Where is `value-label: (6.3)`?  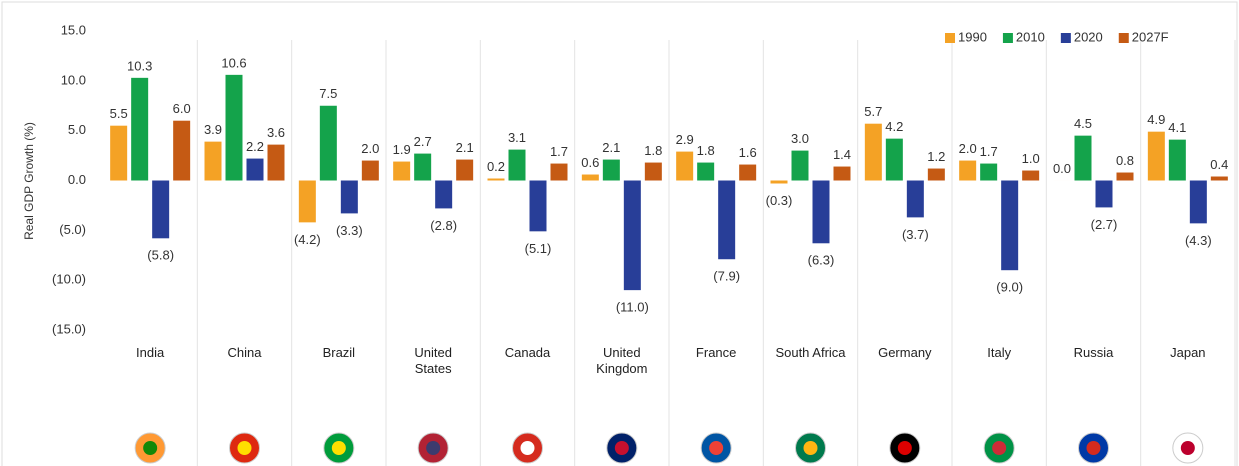
value-label: (6.3) is located at coordinates (821, 260).